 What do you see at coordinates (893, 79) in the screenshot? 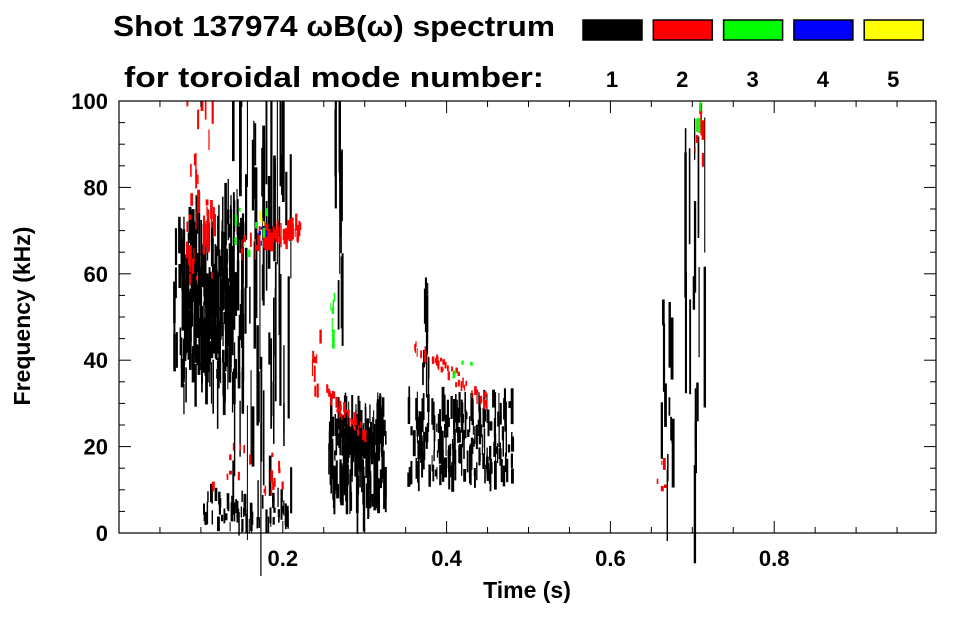
I see `legend-label-mode-5: 5` at bounding box center [893, 79].